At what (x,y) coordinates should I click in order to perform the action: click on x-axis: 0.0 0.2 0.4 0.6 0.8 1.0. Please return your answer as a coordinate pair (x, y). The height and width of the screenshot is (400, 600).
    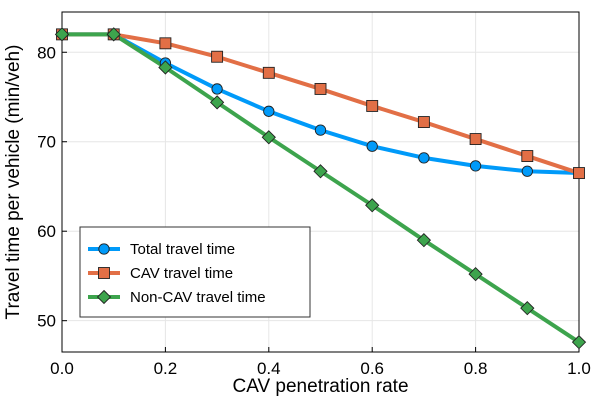
    Looking at the image, I should click on (320, 362).